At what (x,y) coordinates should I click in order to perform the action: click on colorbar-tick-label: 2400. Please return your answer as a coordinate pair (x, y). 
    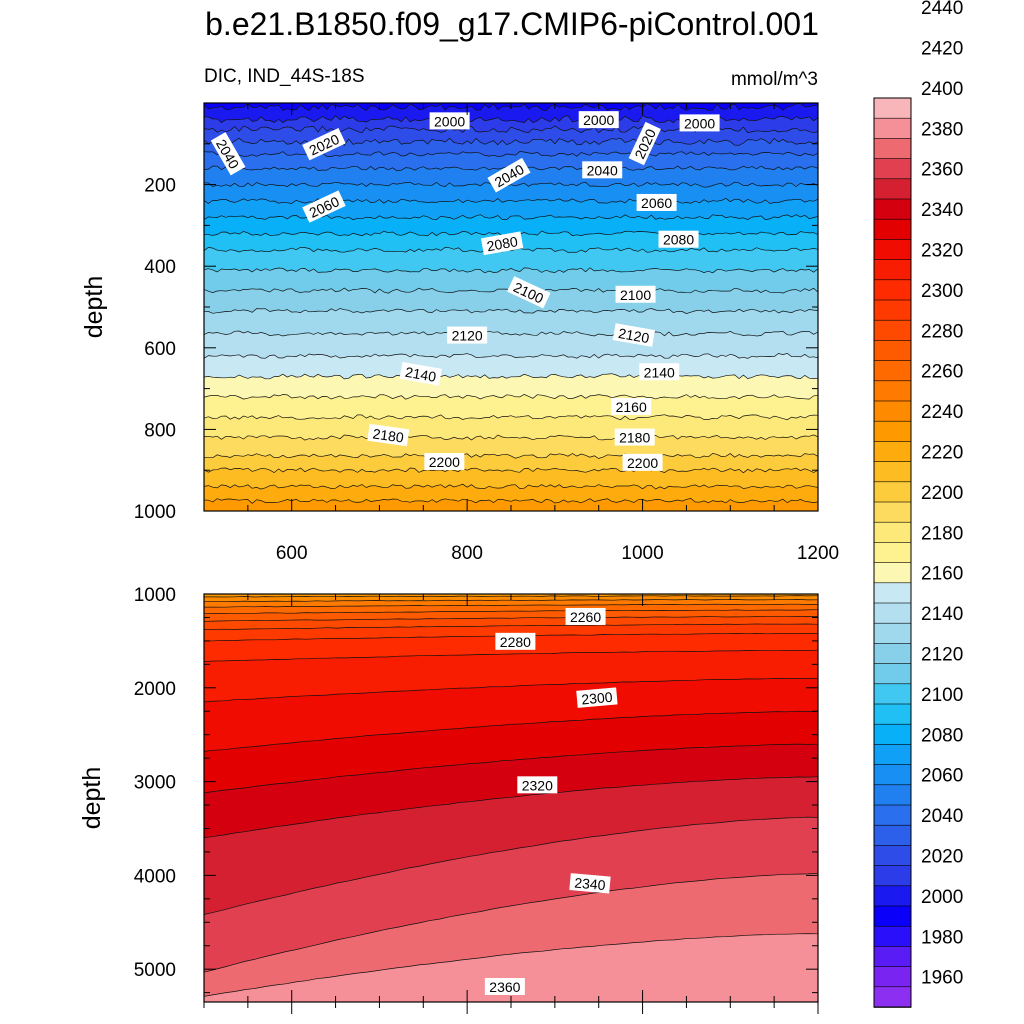
    Looking at the image, I should click on (942, 89).